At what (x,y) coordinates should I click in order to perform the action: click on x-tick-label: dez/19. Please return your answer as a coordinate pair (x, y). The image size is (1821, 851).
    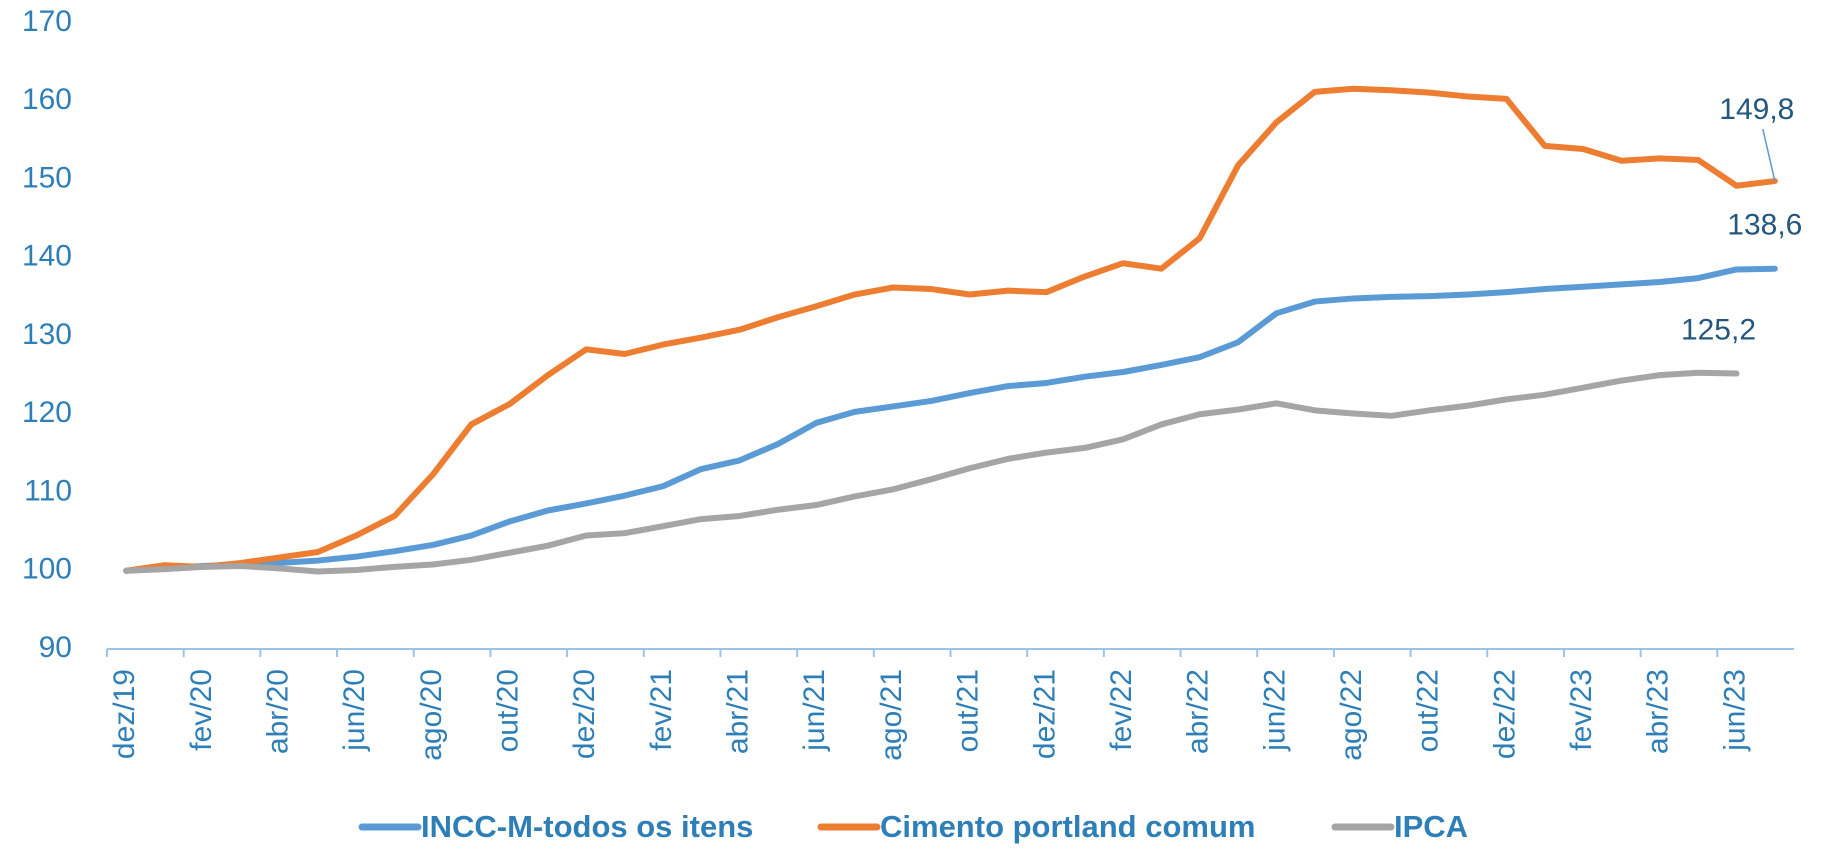
    Looking at the image, I should click on (124, 714).